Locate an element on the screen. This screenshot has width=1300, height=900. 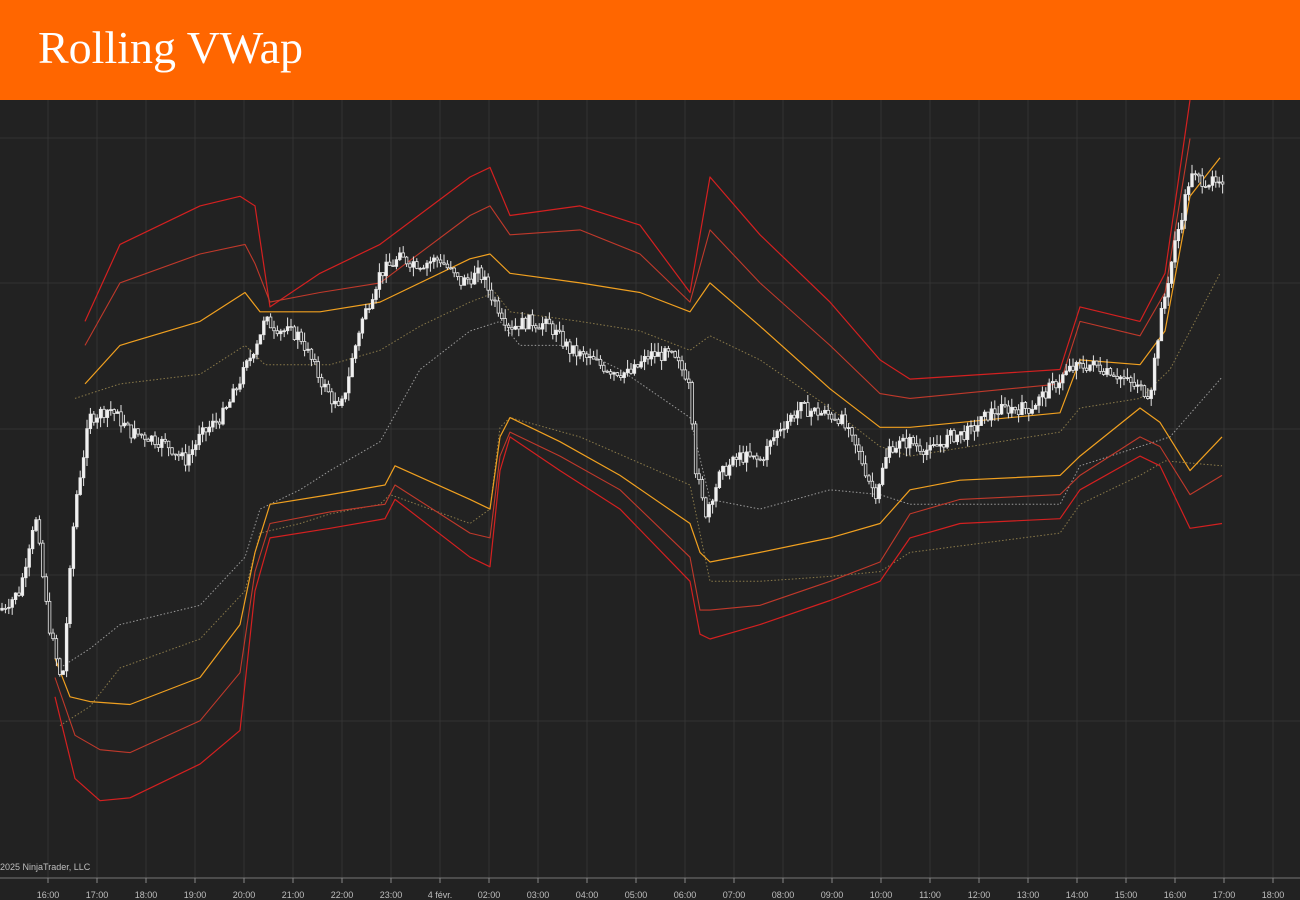
x-tick-label: 11:00 is located at coordinates (930, 895).